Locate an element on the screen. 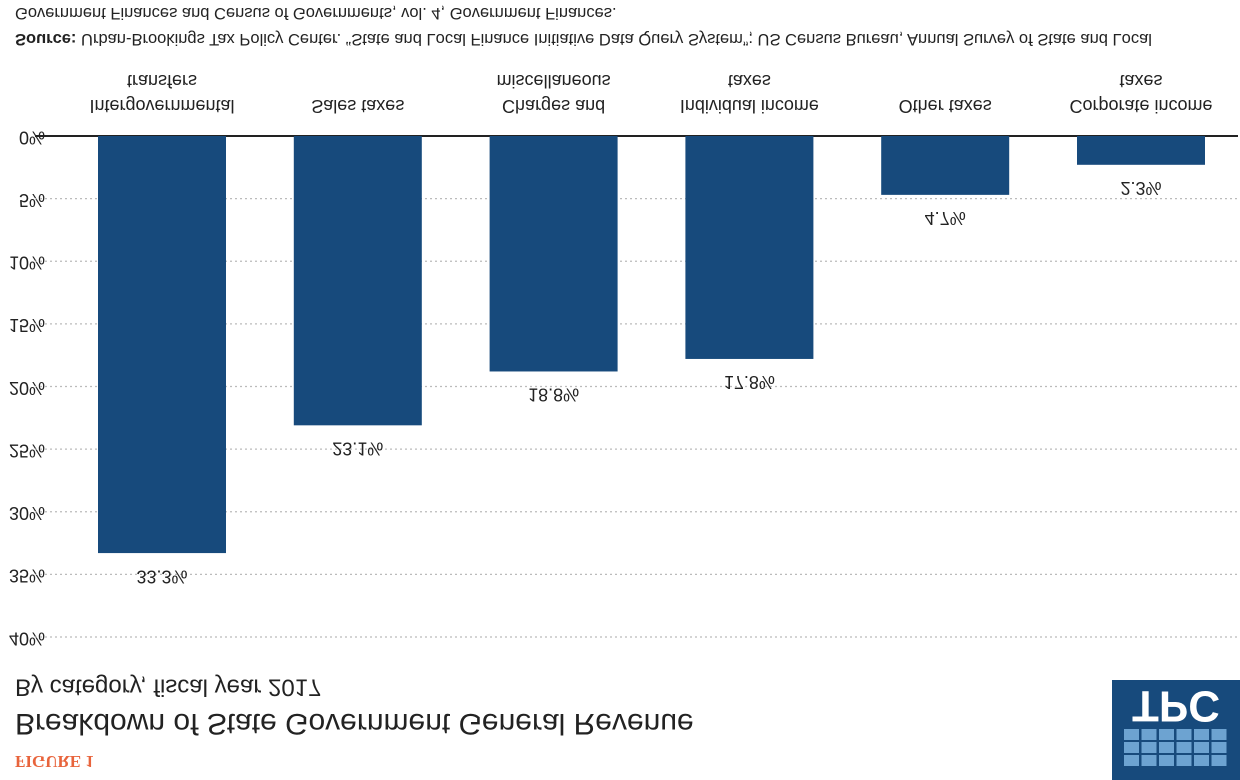  x-tick-label: Charges andmiscellaneous is located at coordinates (554, 93).